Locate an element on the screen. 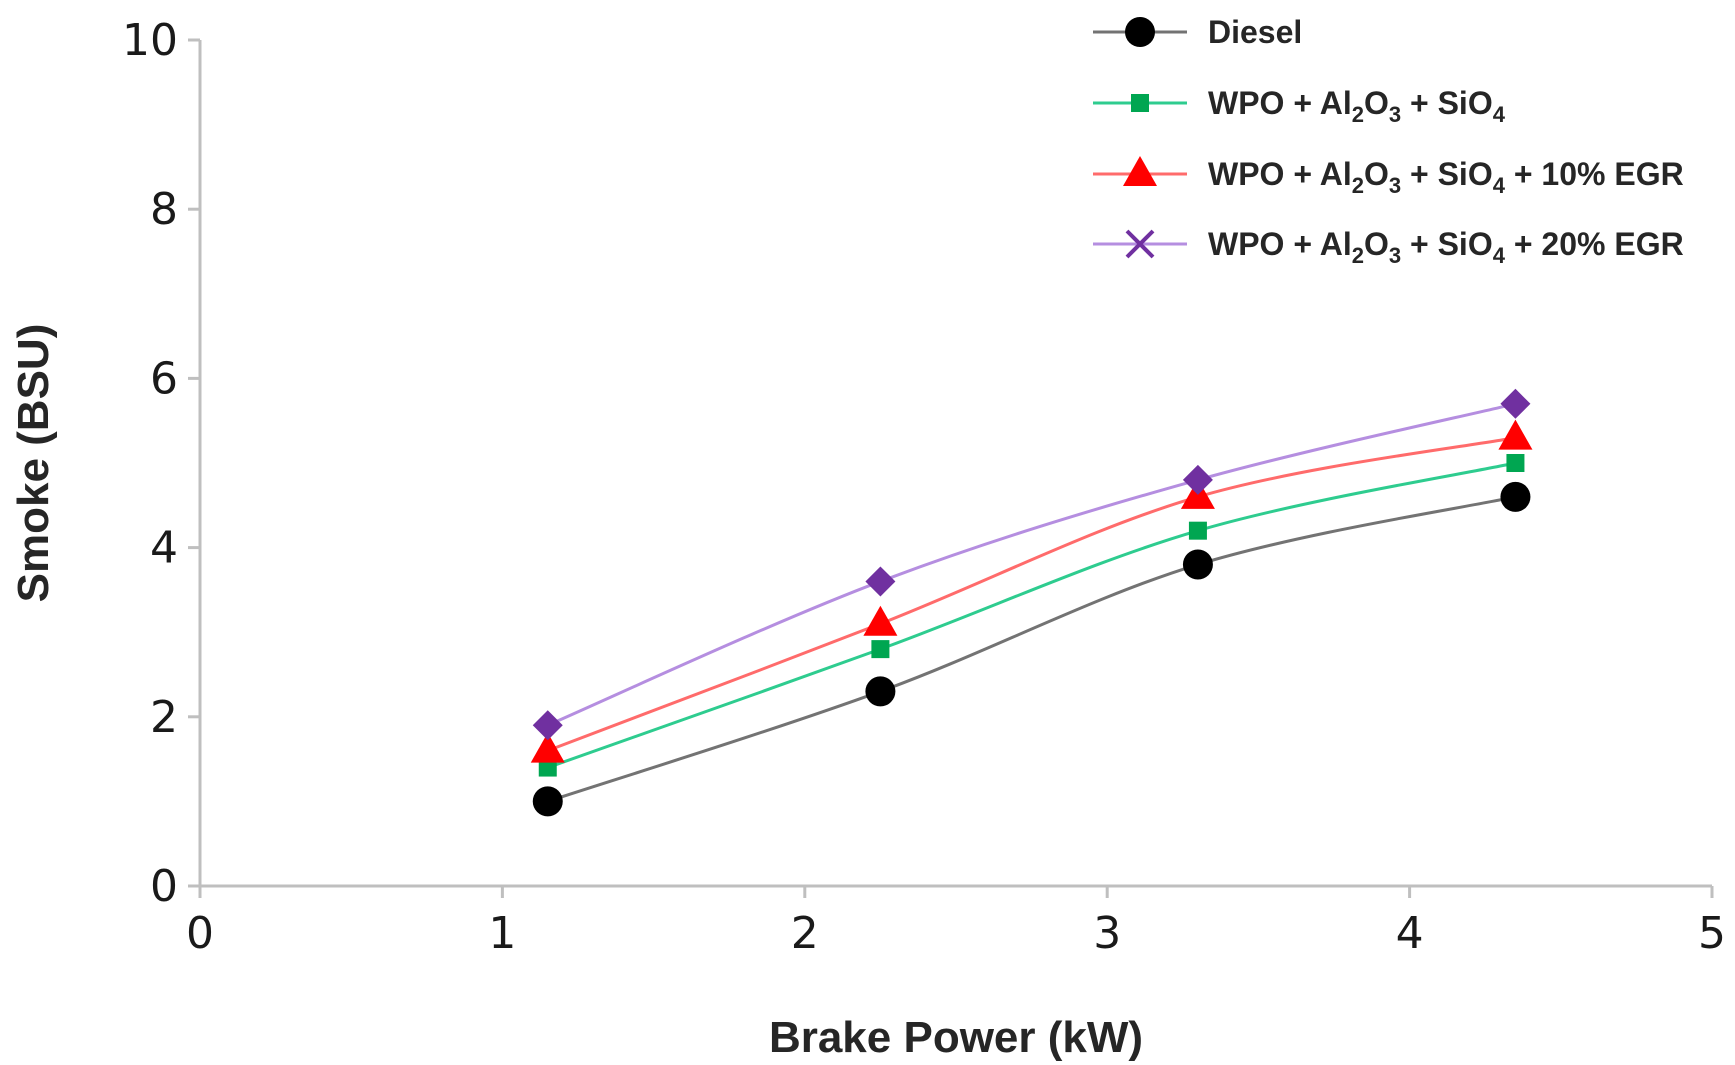 This screenshot has width=1735, height=1065. x-tick-label: 2 is located at coordinates (805, 933).